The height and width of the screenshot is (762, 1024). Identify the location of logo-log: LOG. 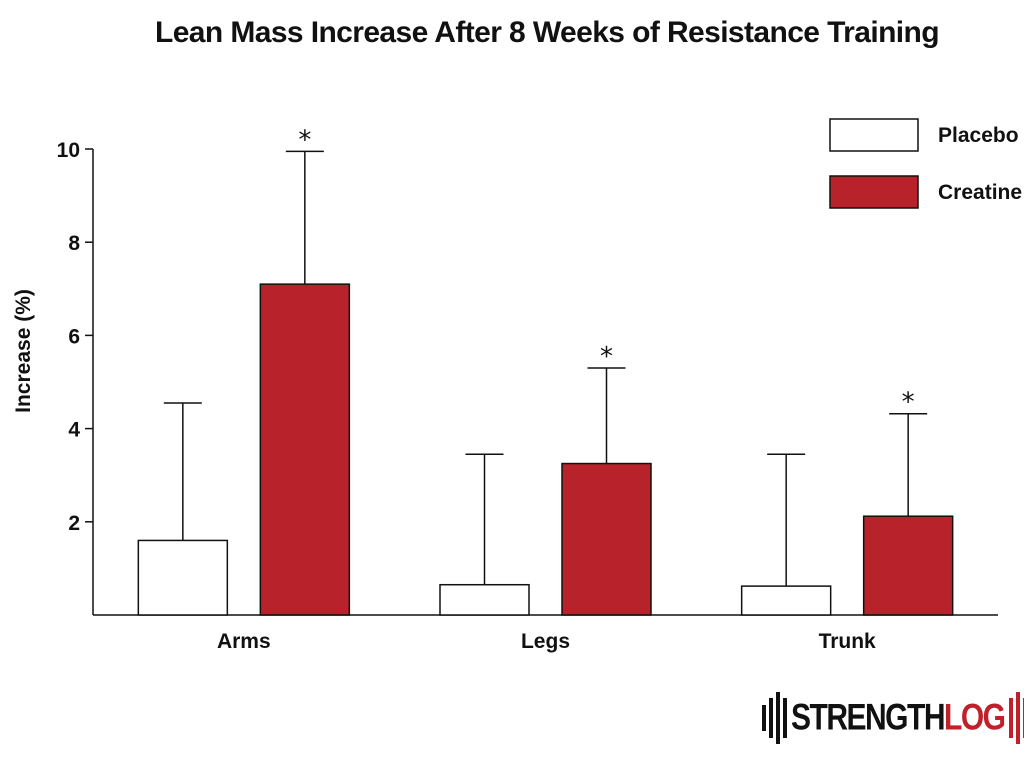
(975, 717).